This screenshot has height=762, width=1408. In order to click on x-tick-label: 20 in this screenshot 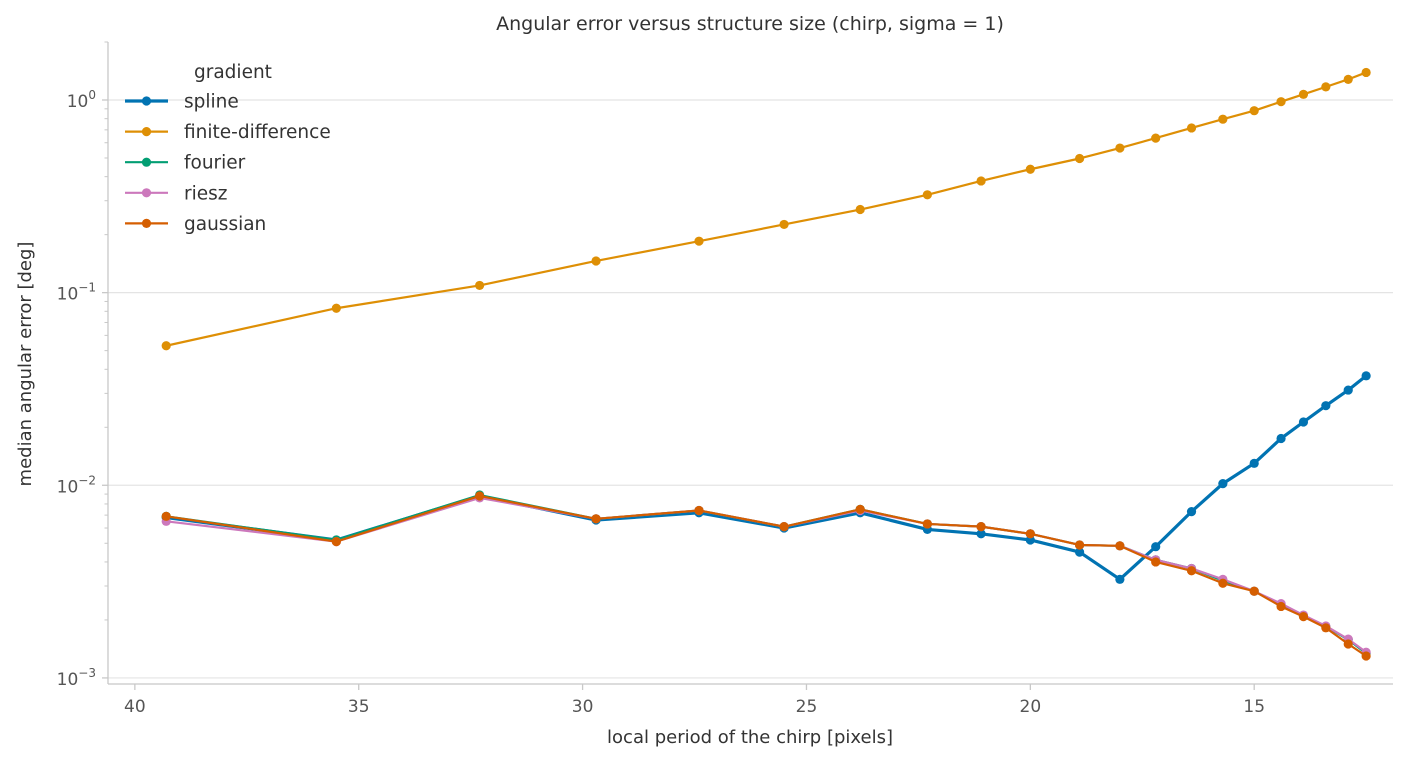, I will do `click(1031, 707)`.